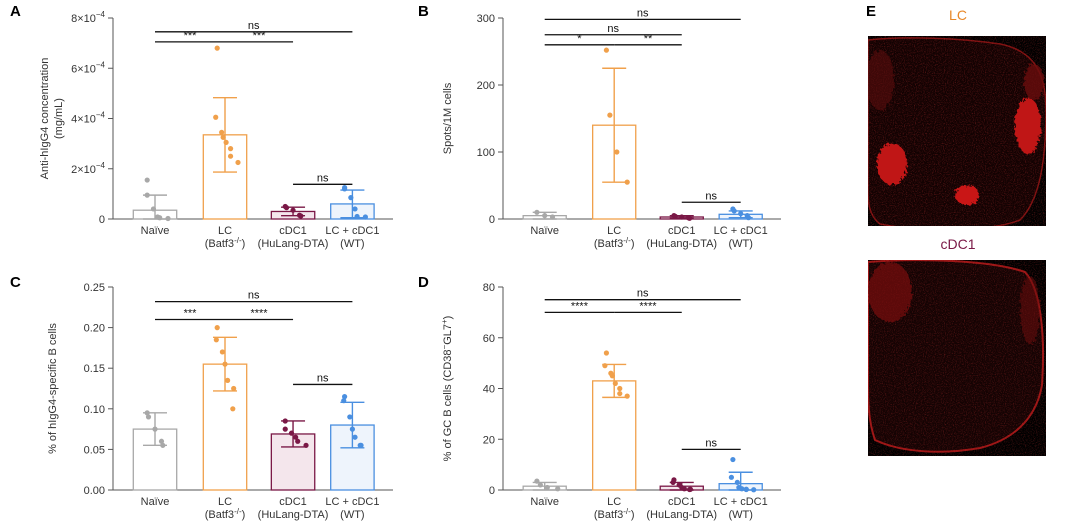  I want to click on y-tick-label: 80, so click(489, 288).